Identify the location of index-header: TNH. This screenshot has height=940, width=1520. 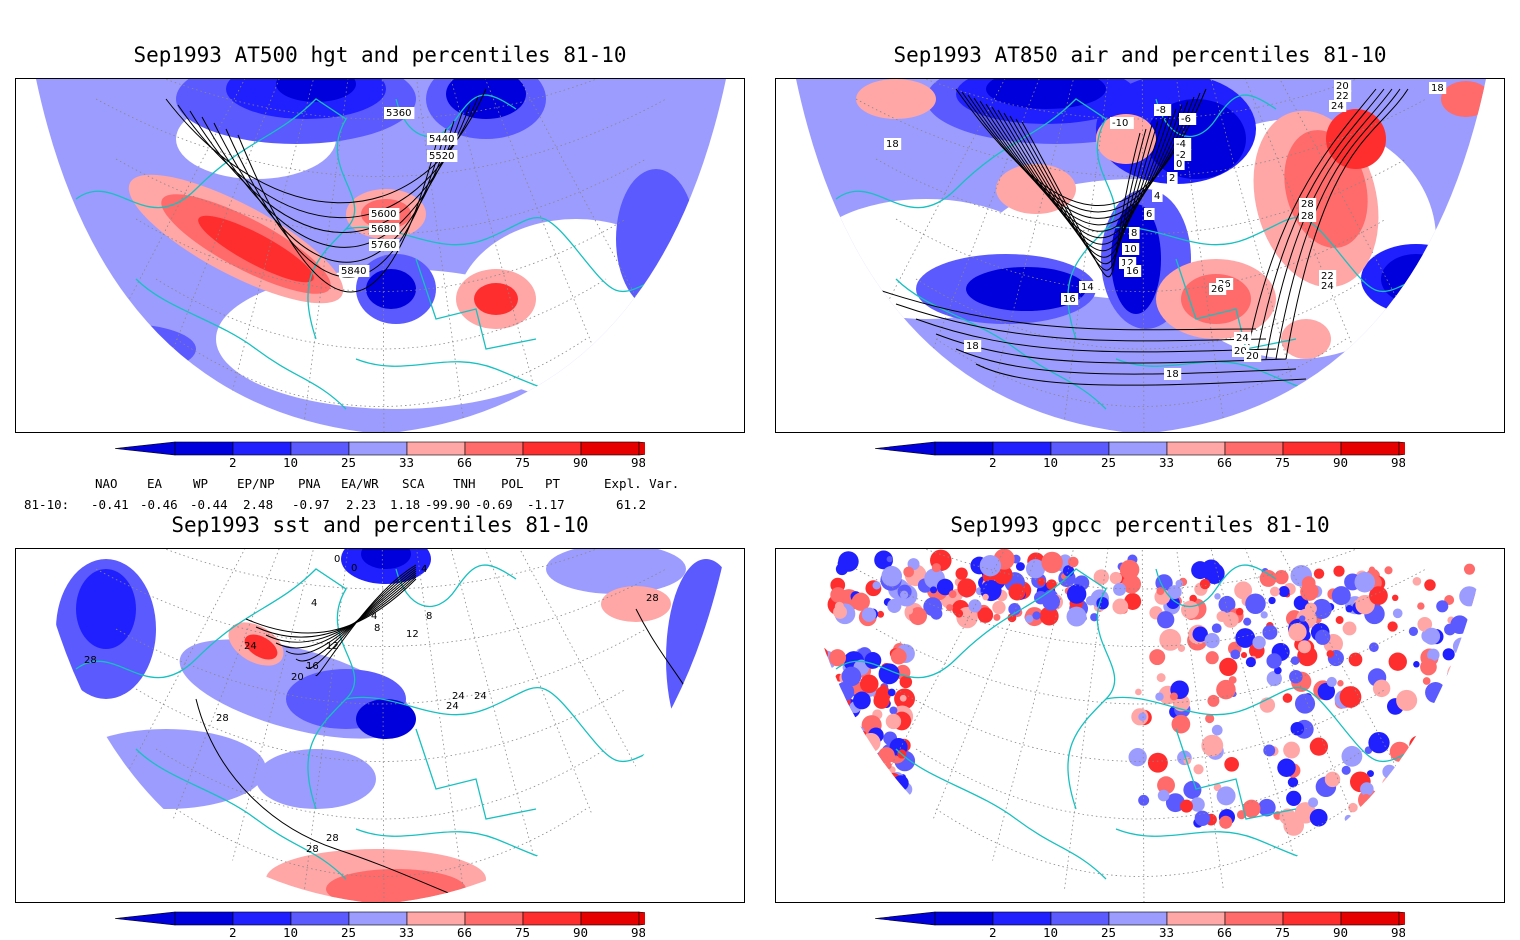
(464, 483).